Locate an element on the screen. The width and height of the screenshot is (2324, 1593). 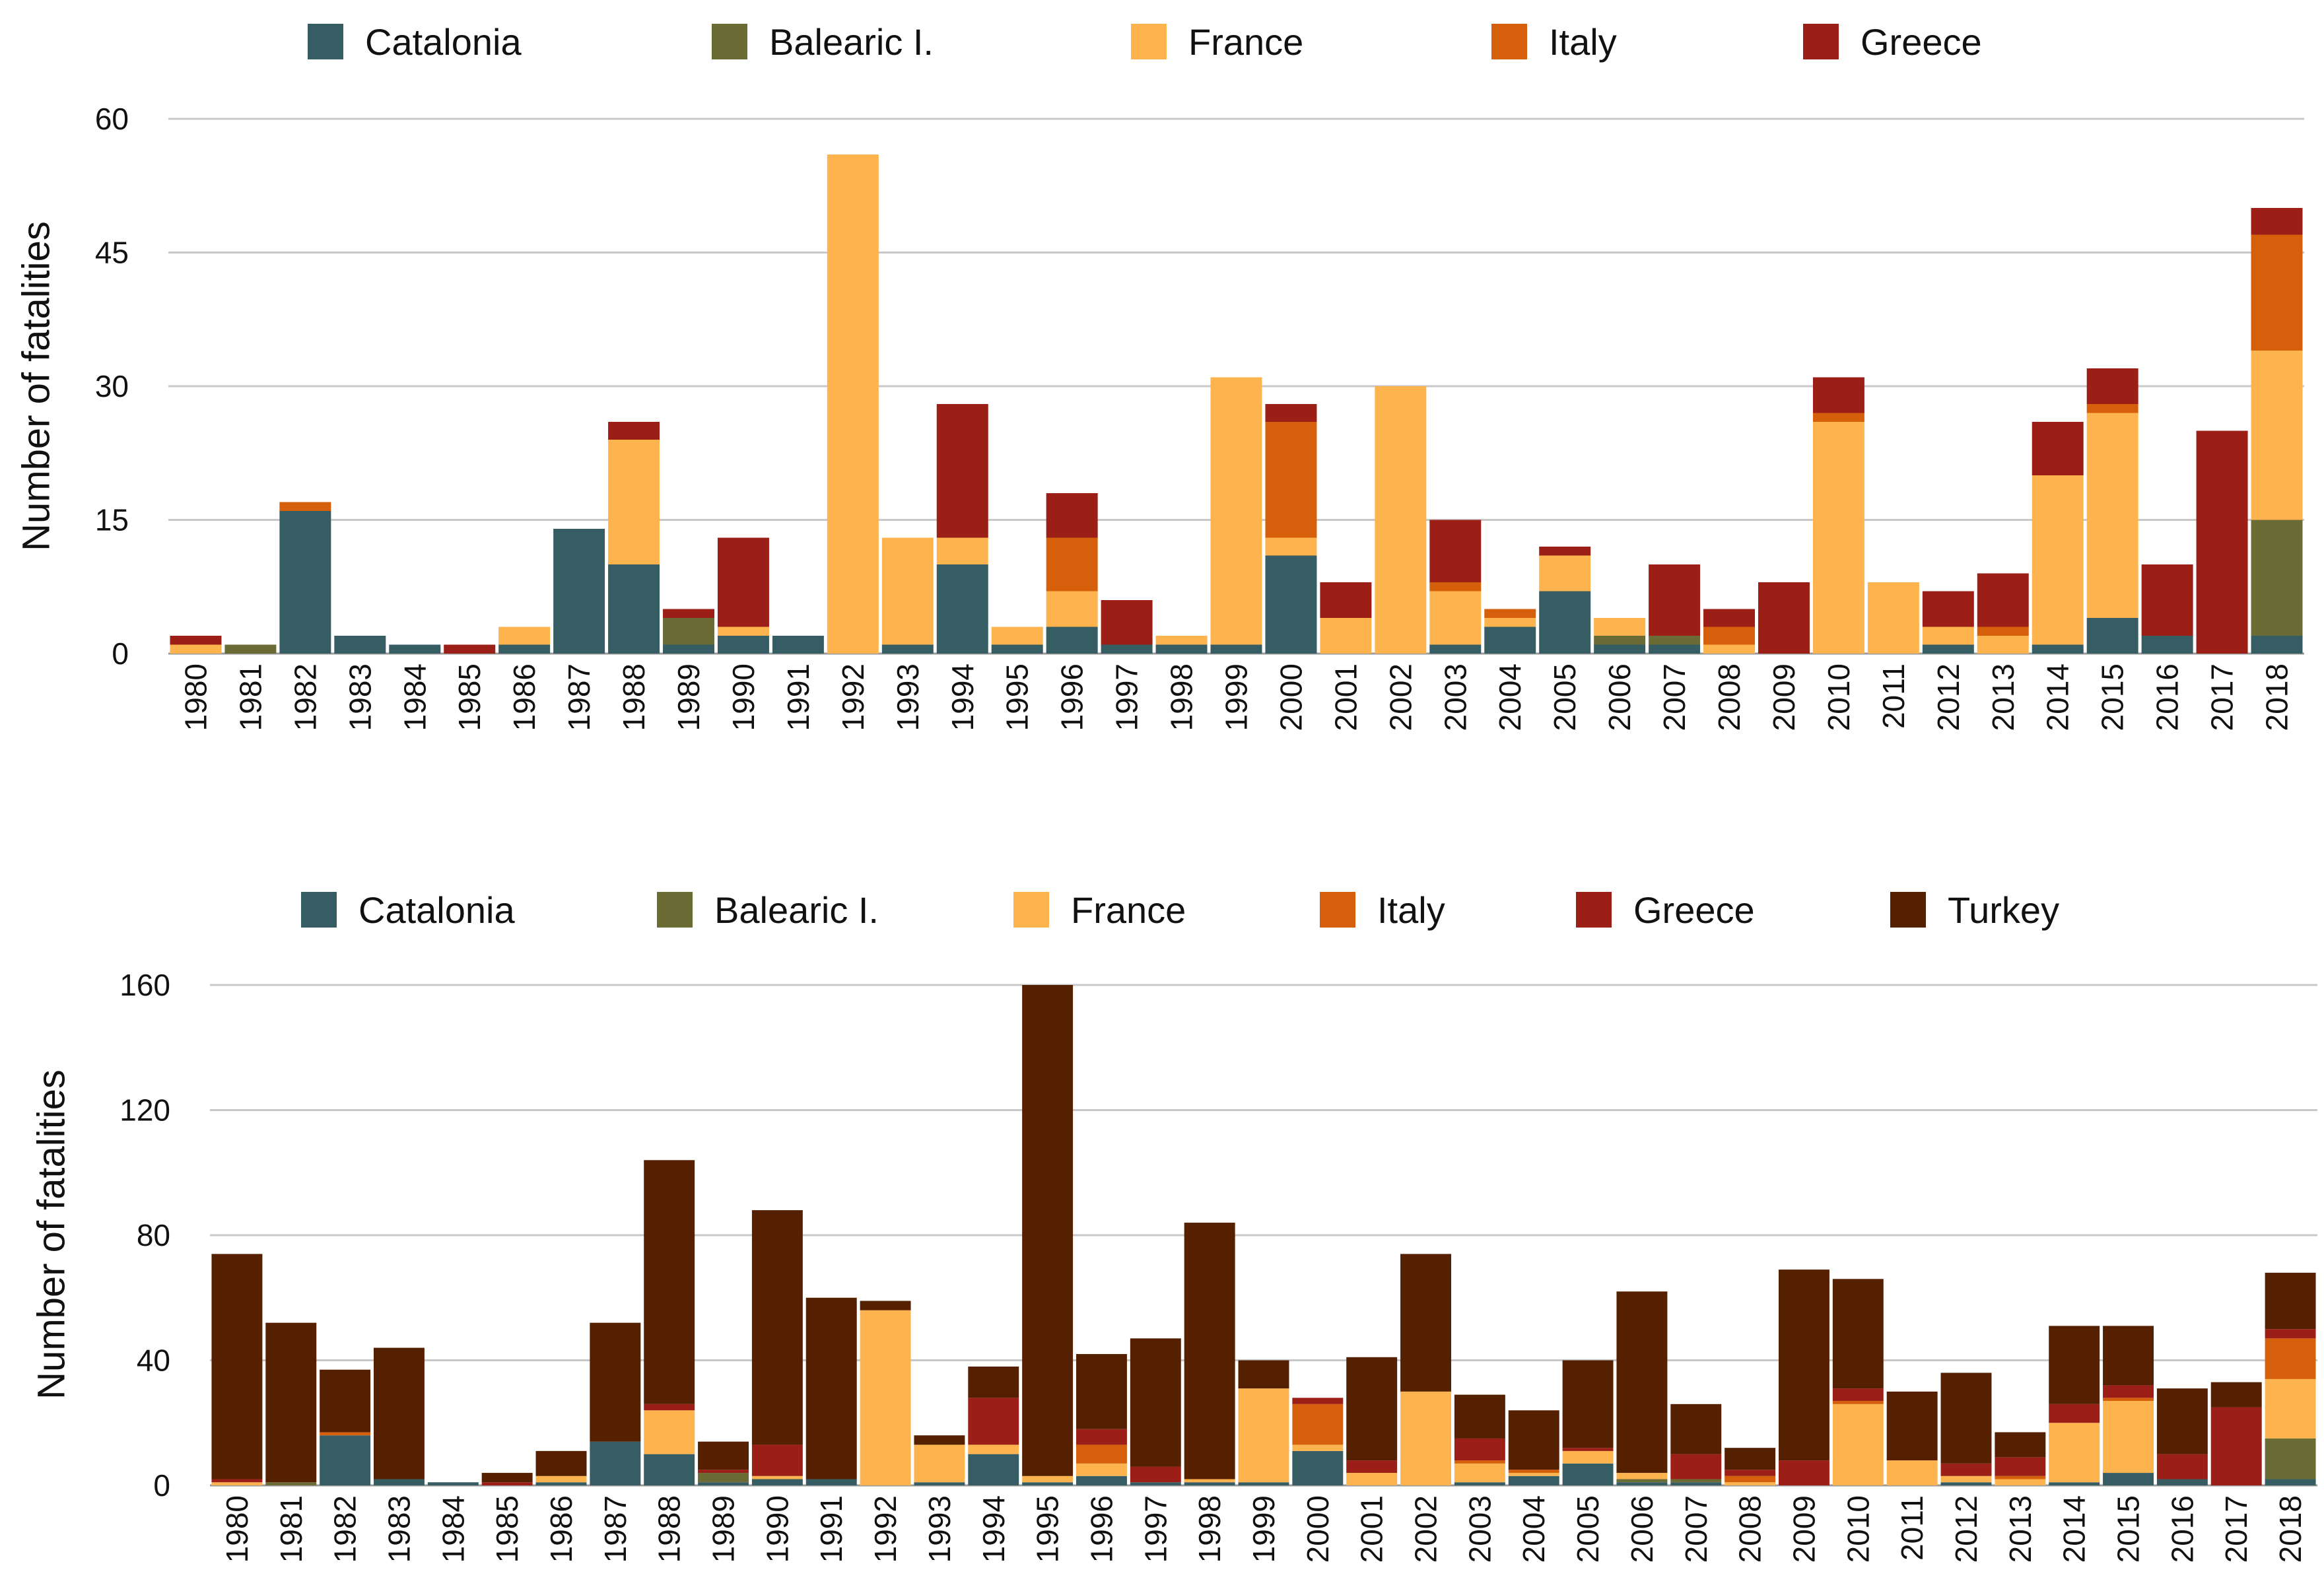
x-tick-label: 1989 is located at coordinates (724, 1529).